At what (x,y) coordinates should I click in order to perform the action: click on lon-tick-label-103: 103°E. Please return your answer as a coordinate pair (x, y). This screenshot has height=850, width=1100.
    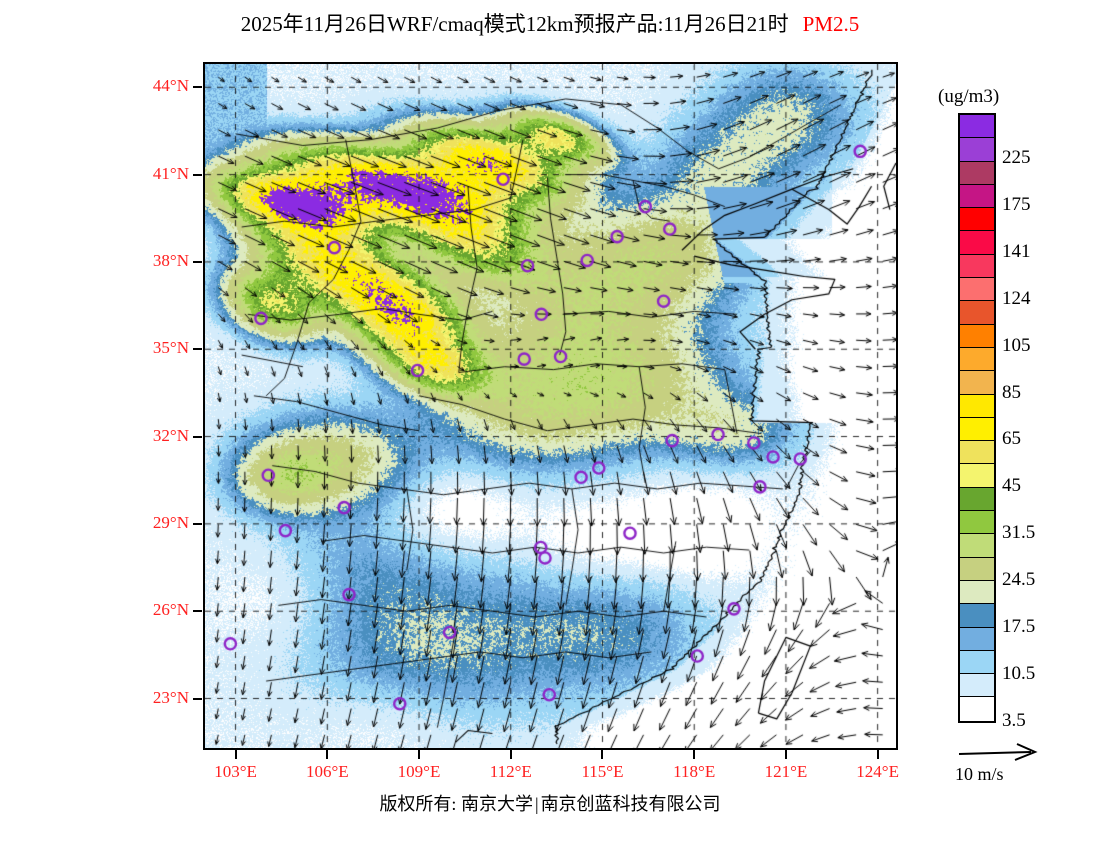
    Looking at the image, I should click on (235, 771).